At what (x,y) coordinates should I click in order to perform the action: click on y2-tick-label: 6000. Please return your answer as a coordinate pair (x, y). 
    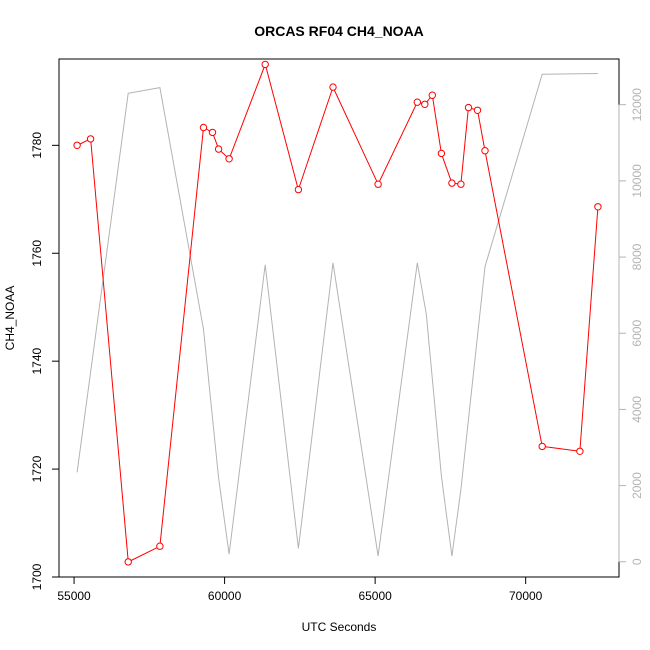
    Looking at the image, I should click on (637, 333).